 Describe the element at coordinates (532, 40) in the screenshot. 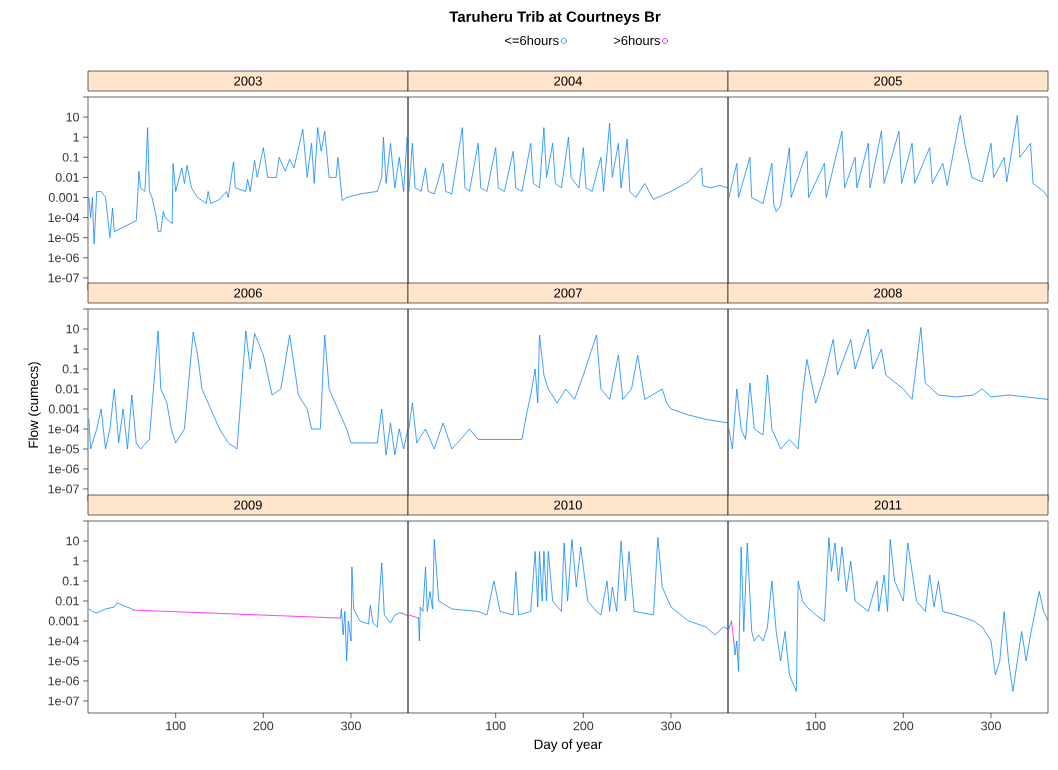

I see `legend-label: <=6hours` at that location.